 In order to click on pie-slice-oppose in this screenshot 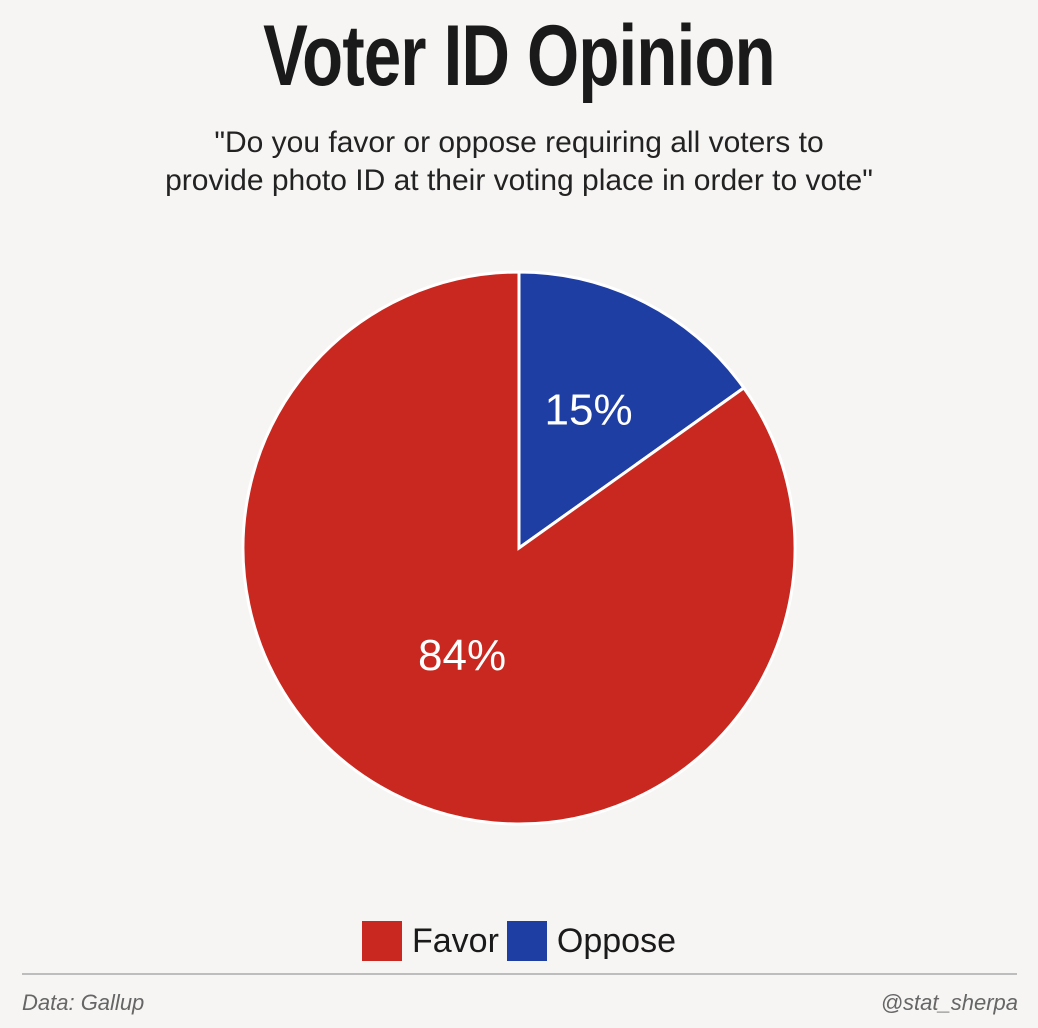, I will do `click(631, 410)`.